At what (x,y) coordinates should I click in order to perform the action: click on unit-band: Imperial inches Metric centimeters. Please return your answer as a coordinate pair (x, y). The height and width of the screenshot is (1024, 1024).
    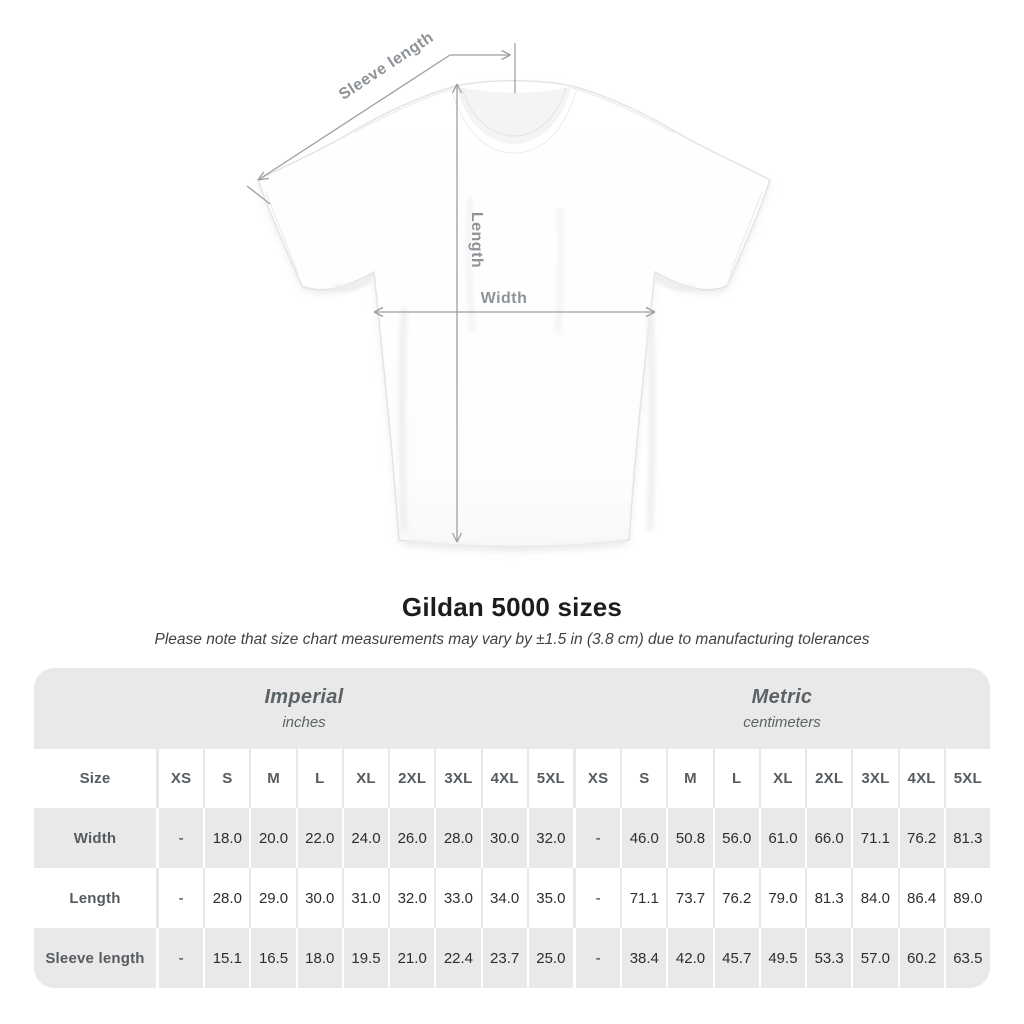
    Looking at the image, I should click on (512, 708).